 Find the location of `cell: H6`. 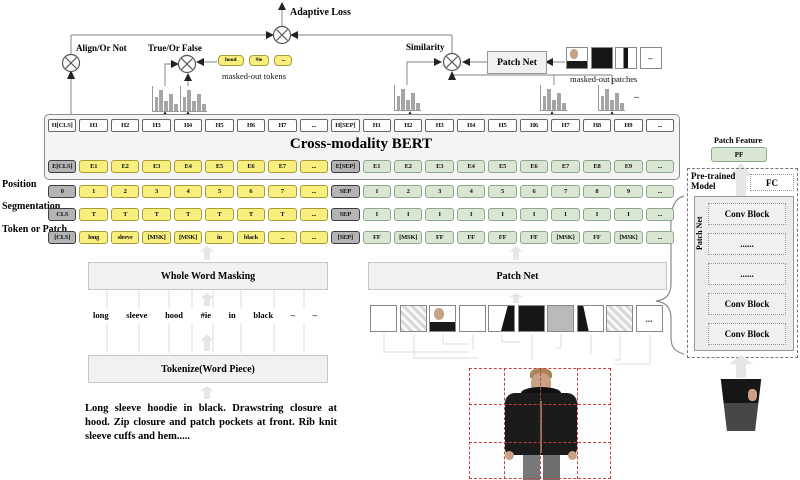

cell: H6 is located at coordinates (251, 125).